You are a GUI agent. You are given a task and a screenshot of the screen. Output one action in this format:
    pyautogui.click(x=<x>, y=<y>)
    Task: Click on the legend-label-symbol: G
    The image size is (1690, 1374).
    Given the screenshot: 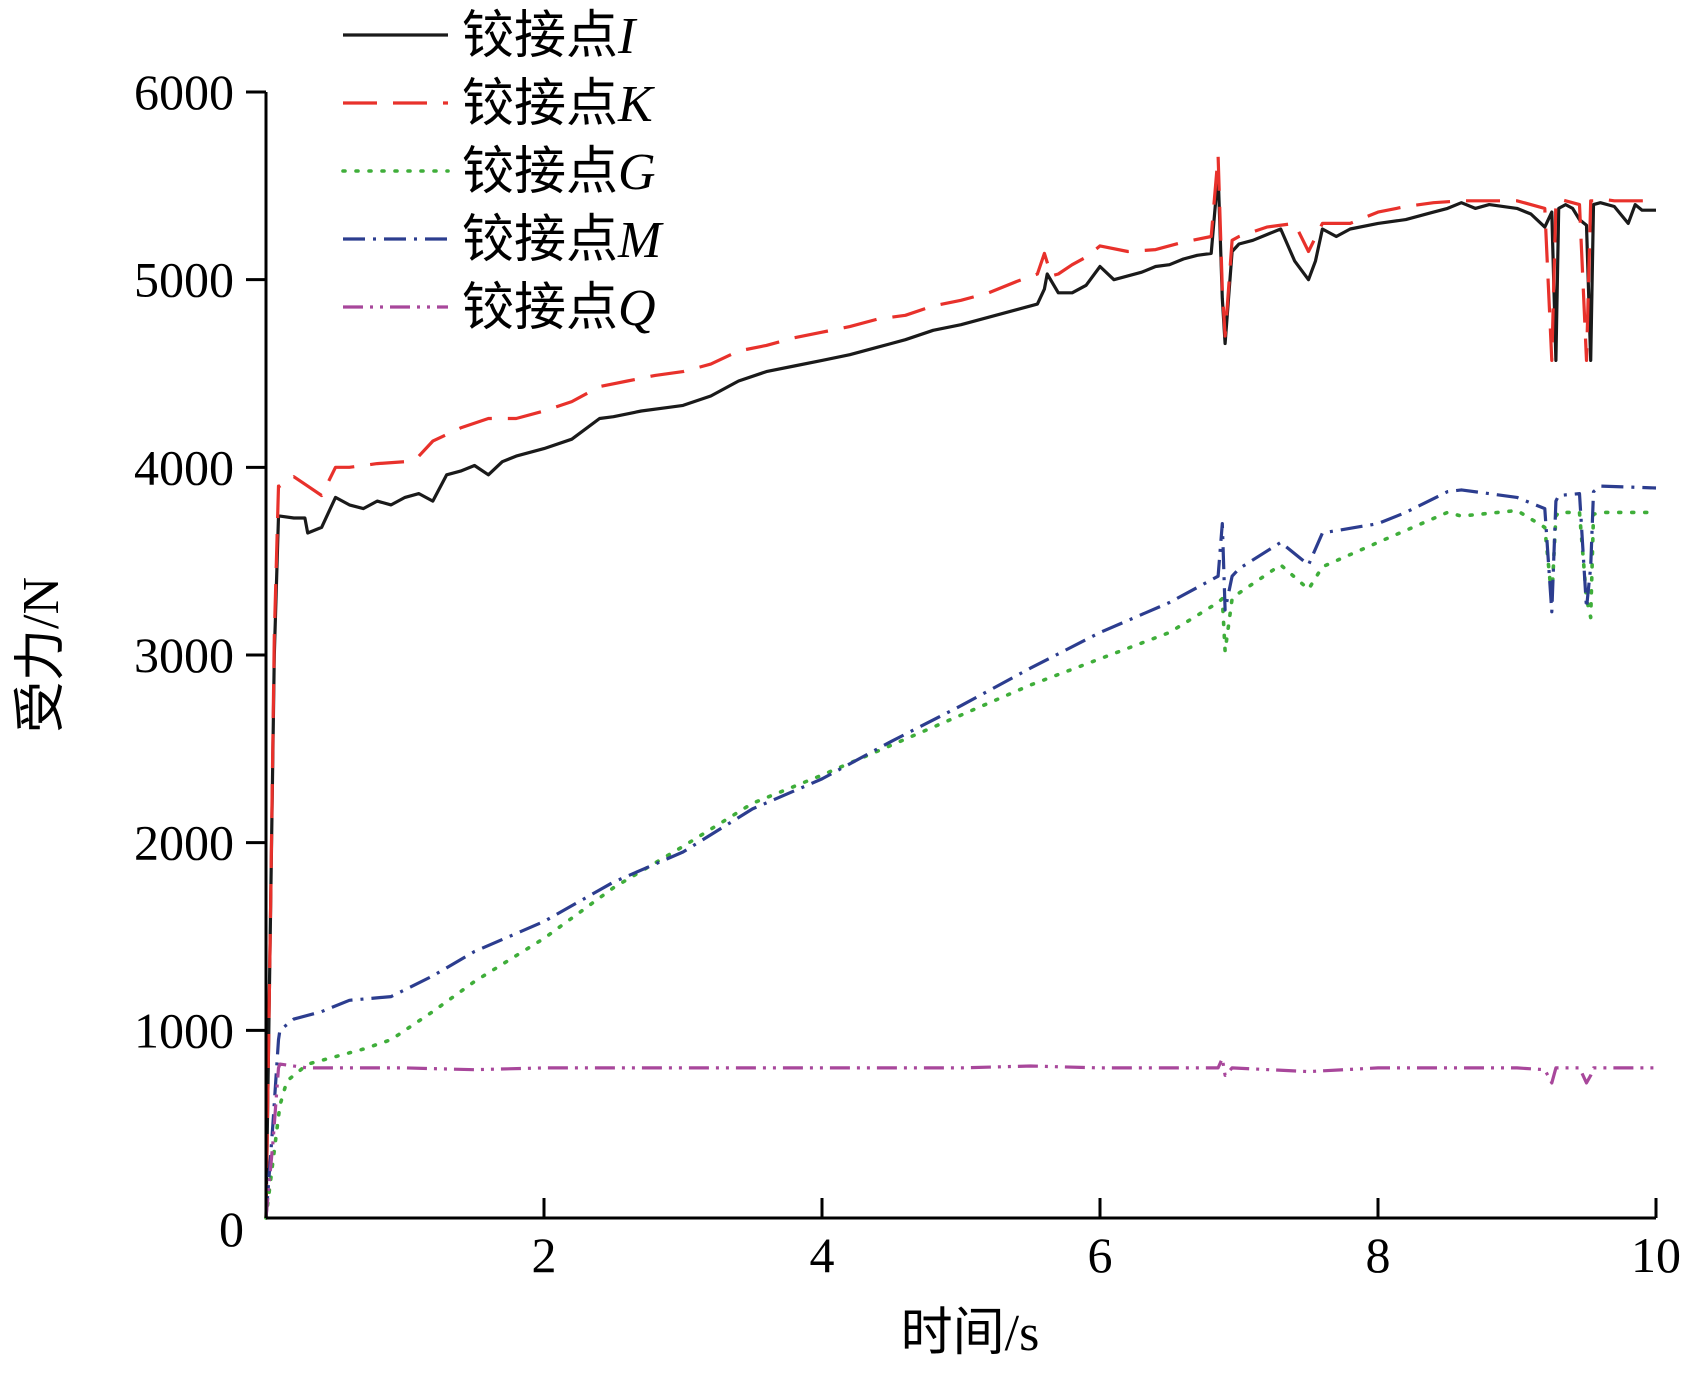 What is the action you would take?
    pyautogui.click(x=637, y=172)
    